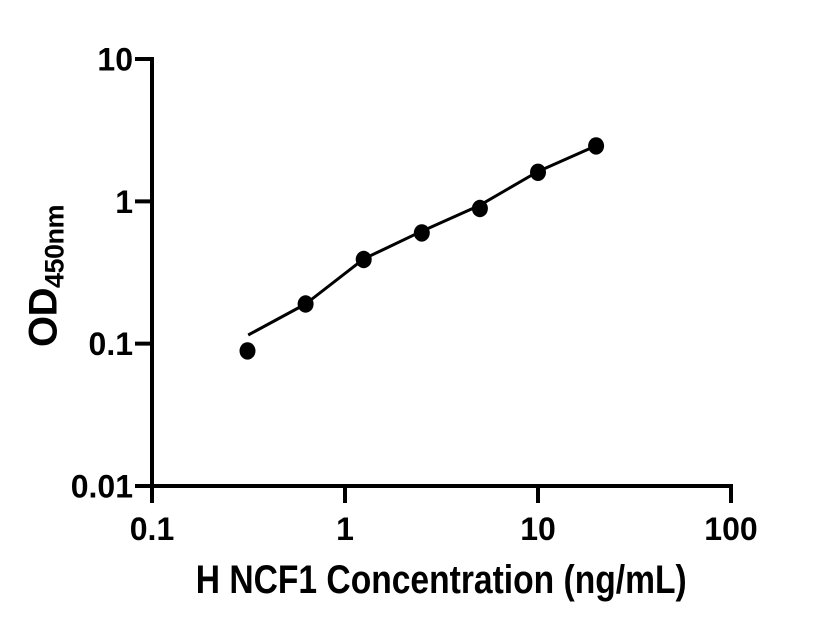  I want to click on x-axis-title: H NCF1 Concentration (ng/mL), so click(424, 580).